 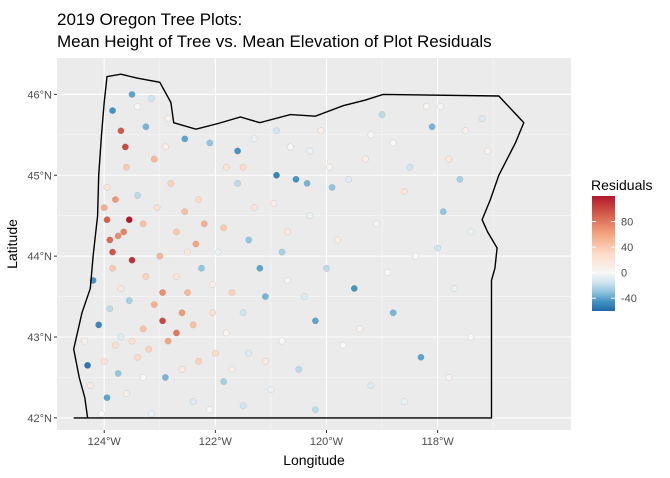 What do you see at coordinates (39, 176) in the screenshot?
I see `y-tick-label-3: 45°N` at bounding box center [39, 176].